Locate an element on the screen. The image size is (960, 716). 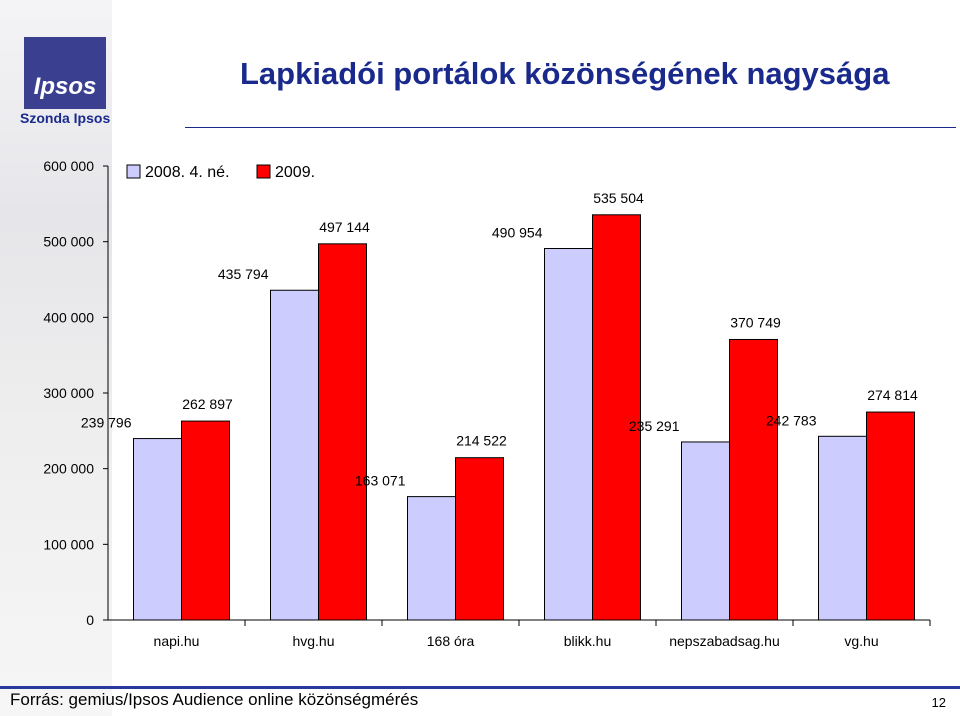
x-tick-label: blikk.hu is located at coordinates (587, 641).